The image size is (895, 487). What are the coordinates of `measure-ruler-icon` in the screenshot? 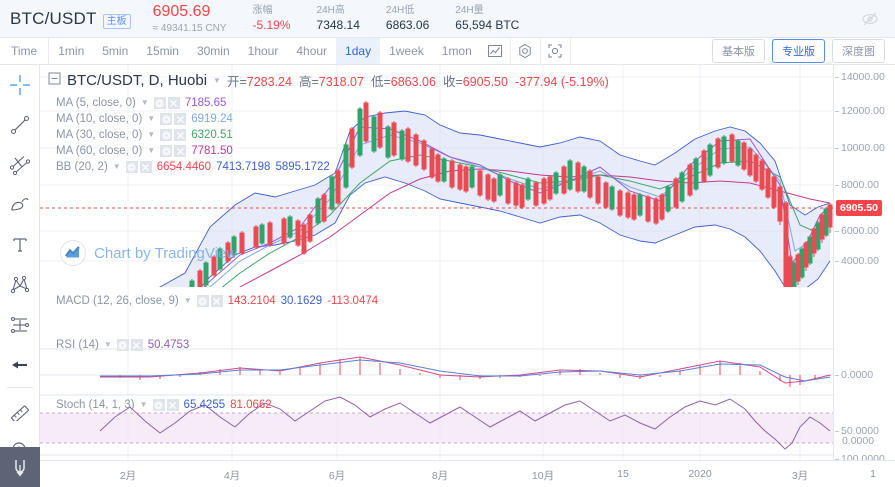 It's located at (20, 410).